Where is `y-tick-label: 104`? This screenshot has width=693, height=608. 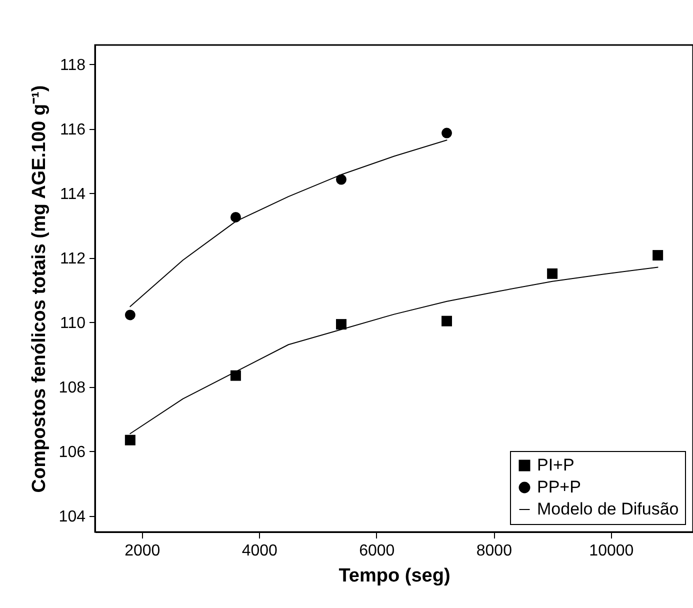
y-tick-label: 104 is located at coordinates (72, 517).